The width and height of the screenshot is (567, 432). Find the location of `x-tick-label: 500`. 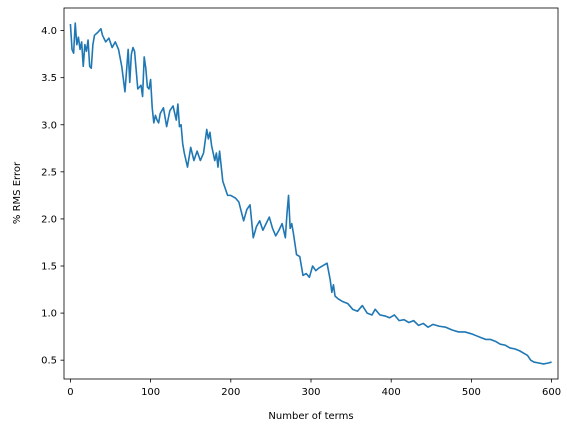

x-tick-label: 500 is located at coordinates (471, 392).